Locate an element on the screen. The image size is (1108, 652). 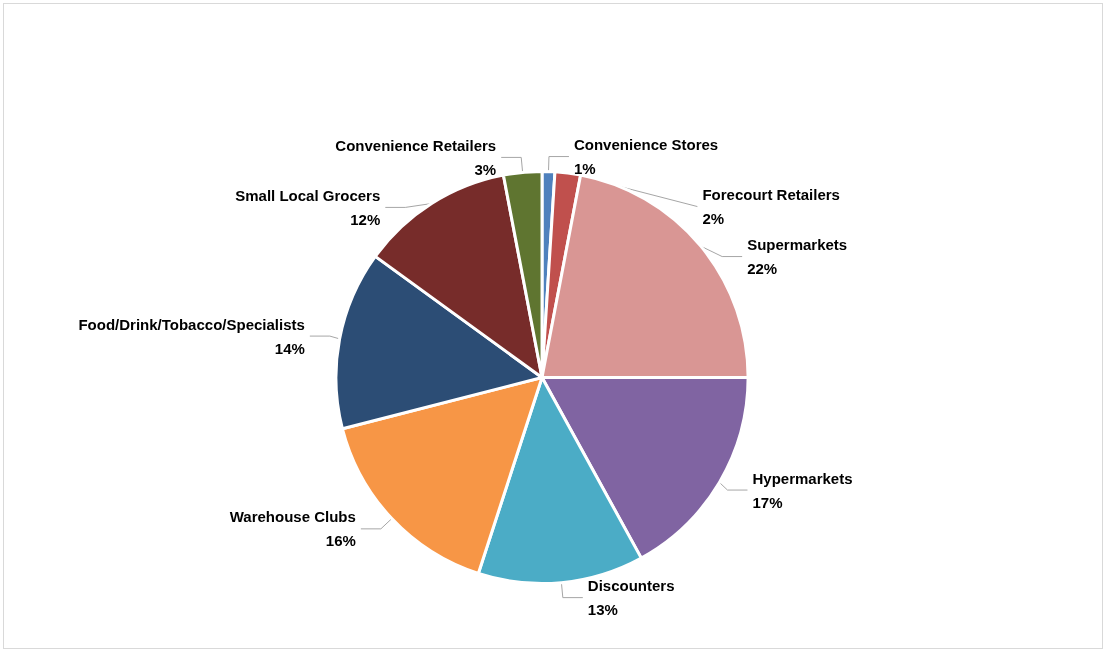
data-label: 12% is located at coordinates (365, 219).